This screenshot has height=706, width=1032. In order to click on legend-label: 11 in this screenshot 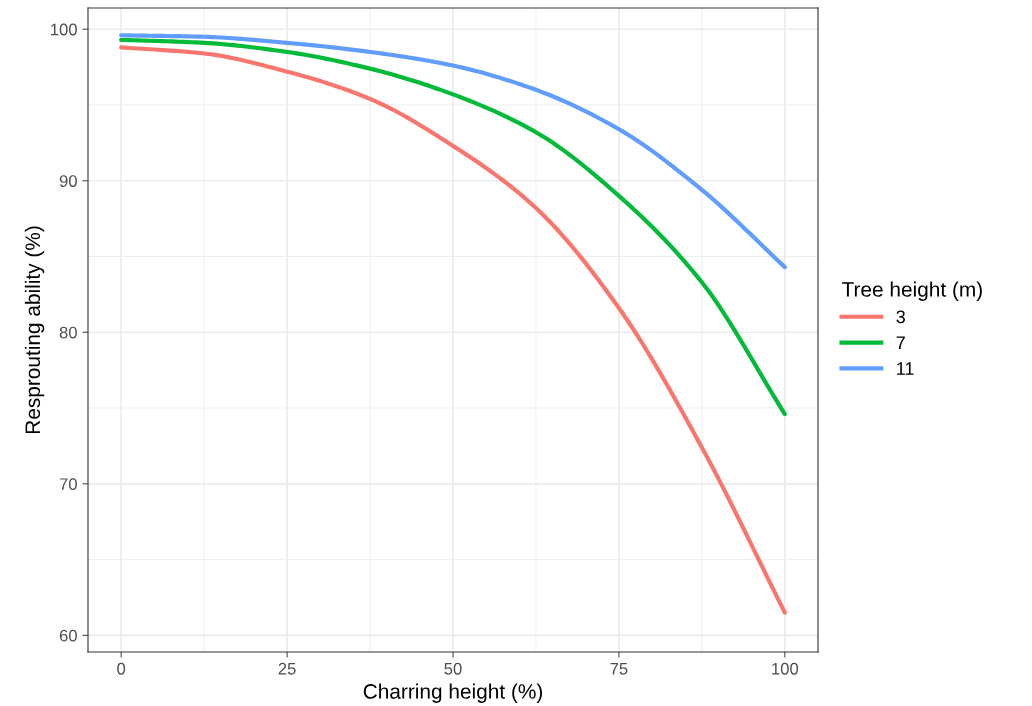, I will do `click(905, 368)`.